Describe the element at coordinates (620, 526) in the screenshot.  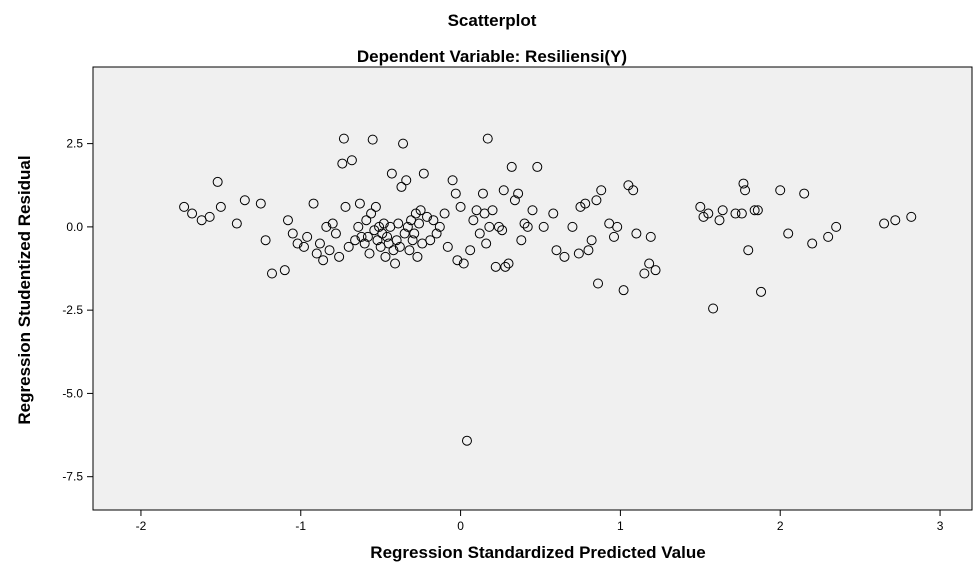
I see `x-tick-label: 1` at that location.